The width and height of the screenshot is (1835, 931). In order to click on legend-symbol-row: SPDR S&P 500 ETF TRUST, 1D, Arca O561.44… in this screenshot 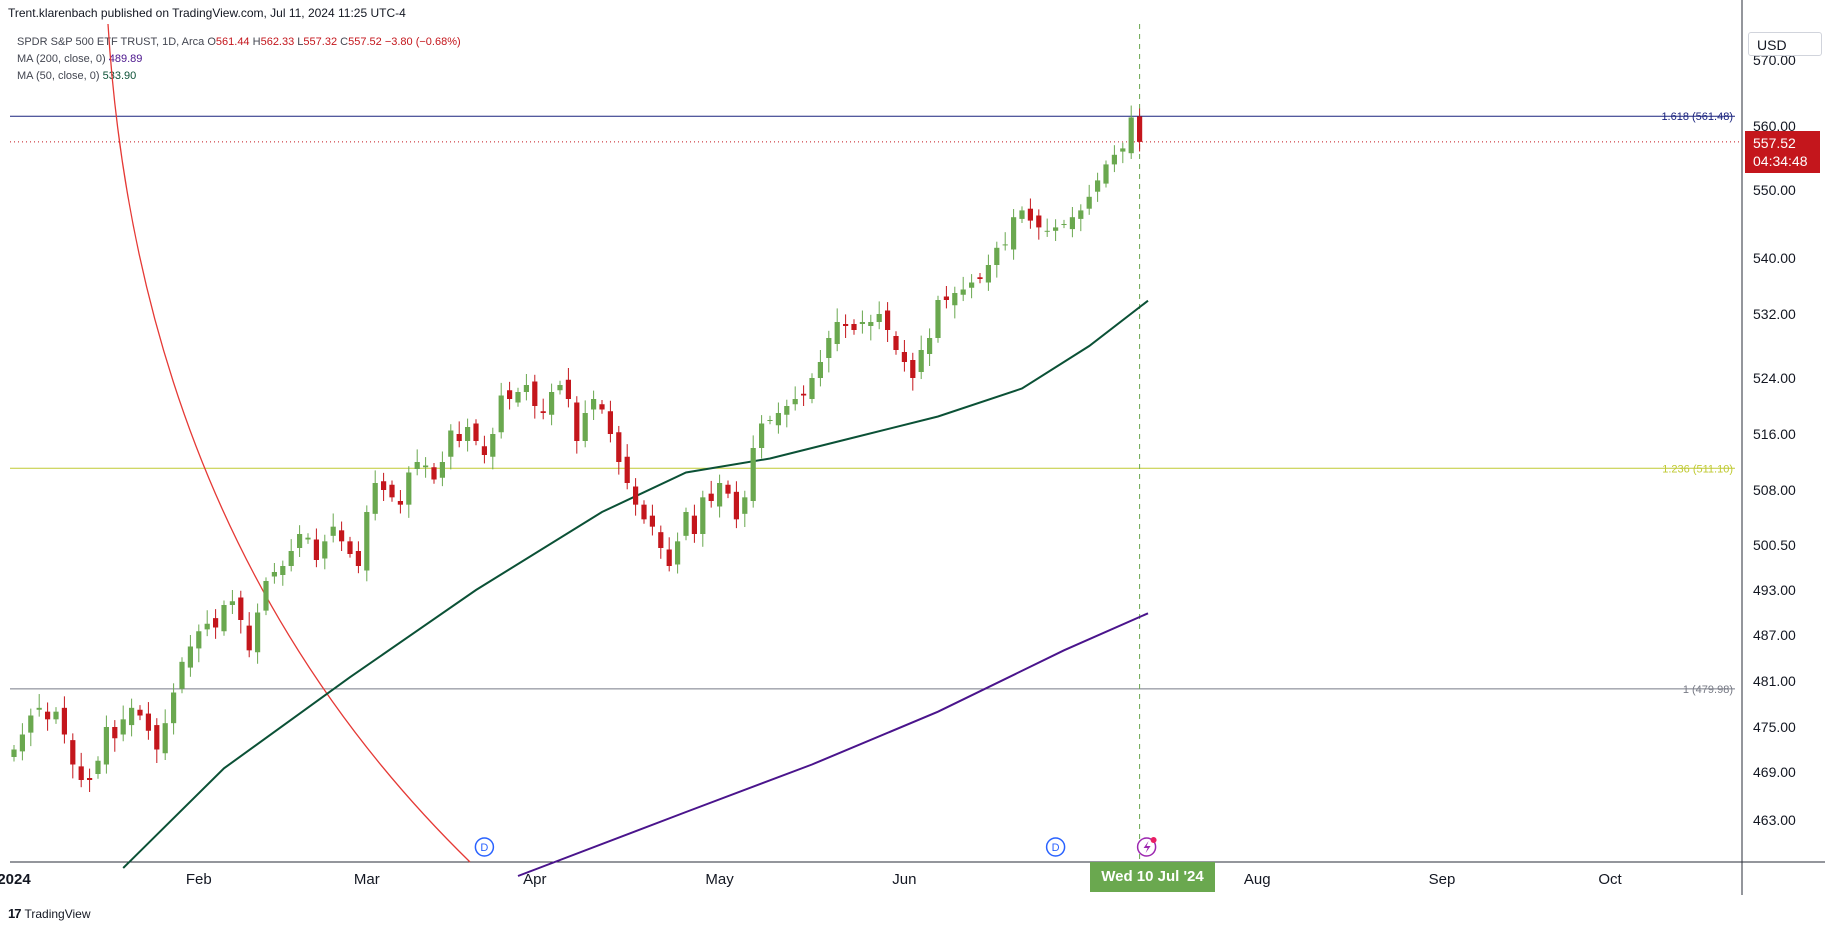, I will do `click(239, 42)`.